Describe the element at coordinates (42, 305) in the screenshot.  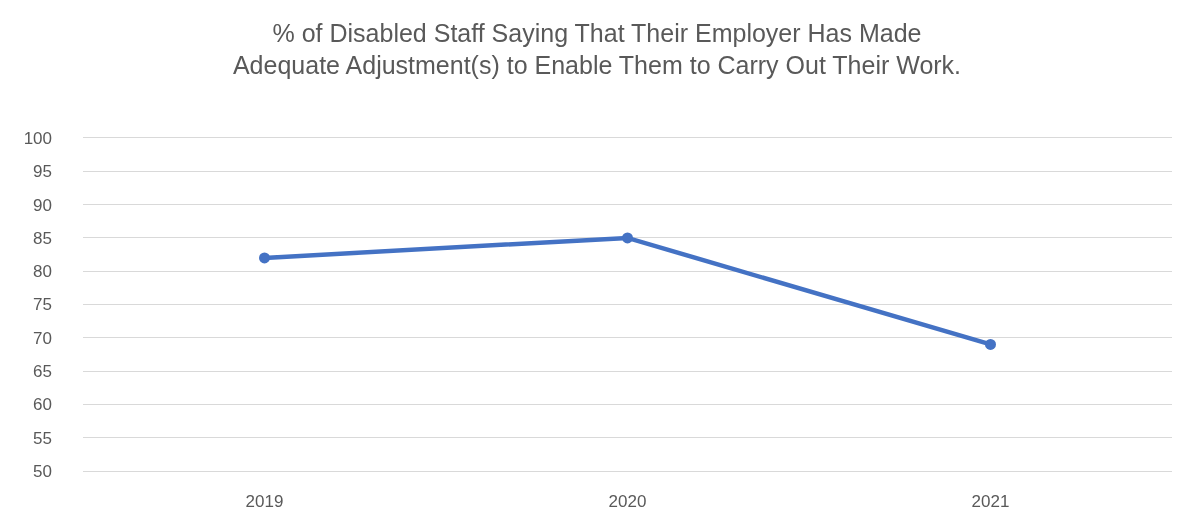
I see `y-tick-label: 75` at that location.